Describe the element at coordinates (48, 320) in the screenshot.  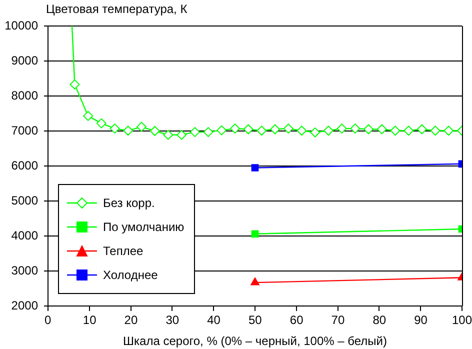
I see `x-tick-label: 0` at that location.